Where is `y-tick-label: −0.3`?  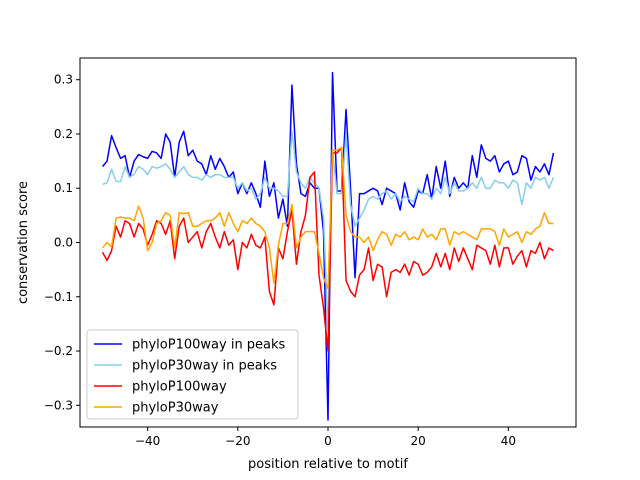 y-tick-label: −0.3 is located at coordinates (58, 405).